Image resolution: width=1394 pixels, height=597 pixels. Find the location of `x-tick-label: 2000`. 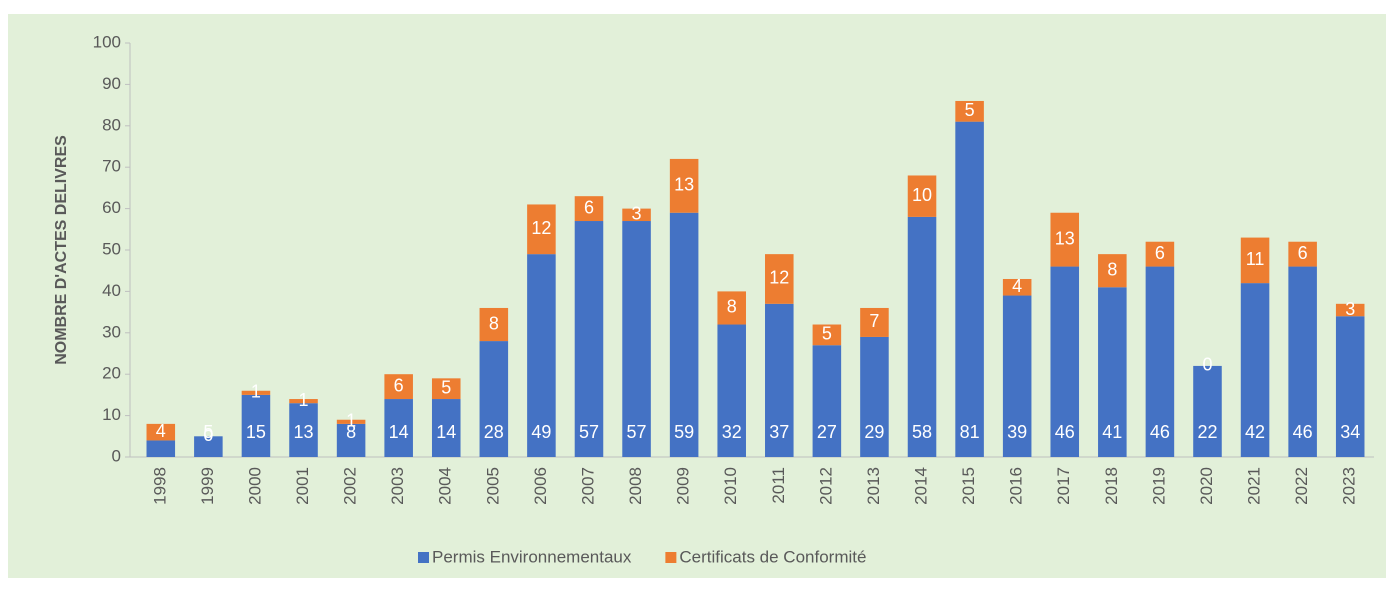

x-tick-label: 2000 is located at coordinates (254, 486).